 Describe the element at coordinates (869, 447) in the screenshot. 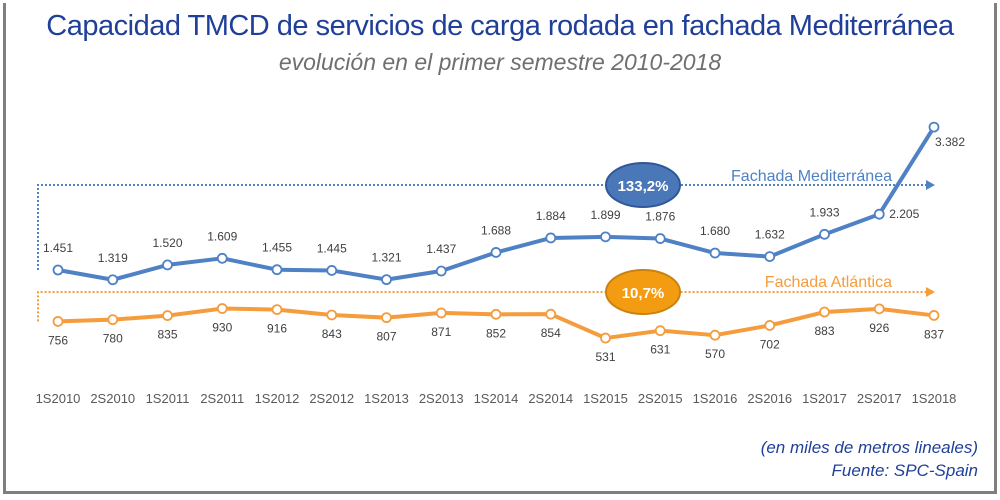

I see `unit-note: (en miles de metros lineales)` at that location.